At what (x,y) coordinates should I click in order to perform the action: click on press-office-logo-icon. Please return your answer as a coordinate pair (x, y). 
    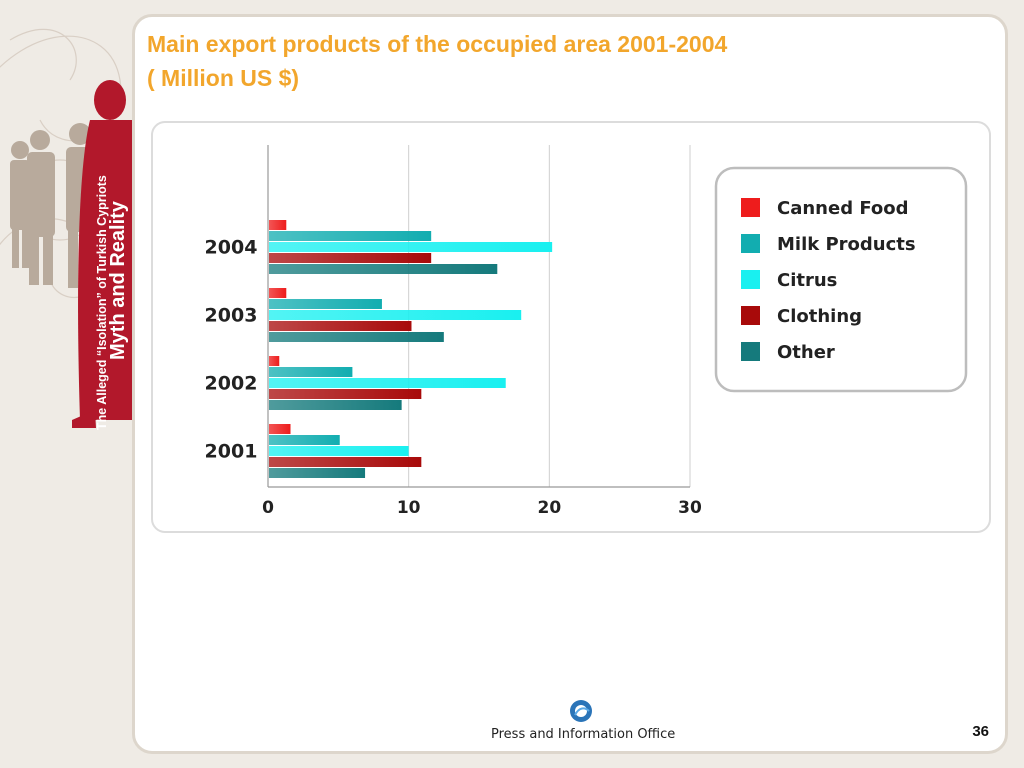
    Looking at the image, I should click on (581, 711).